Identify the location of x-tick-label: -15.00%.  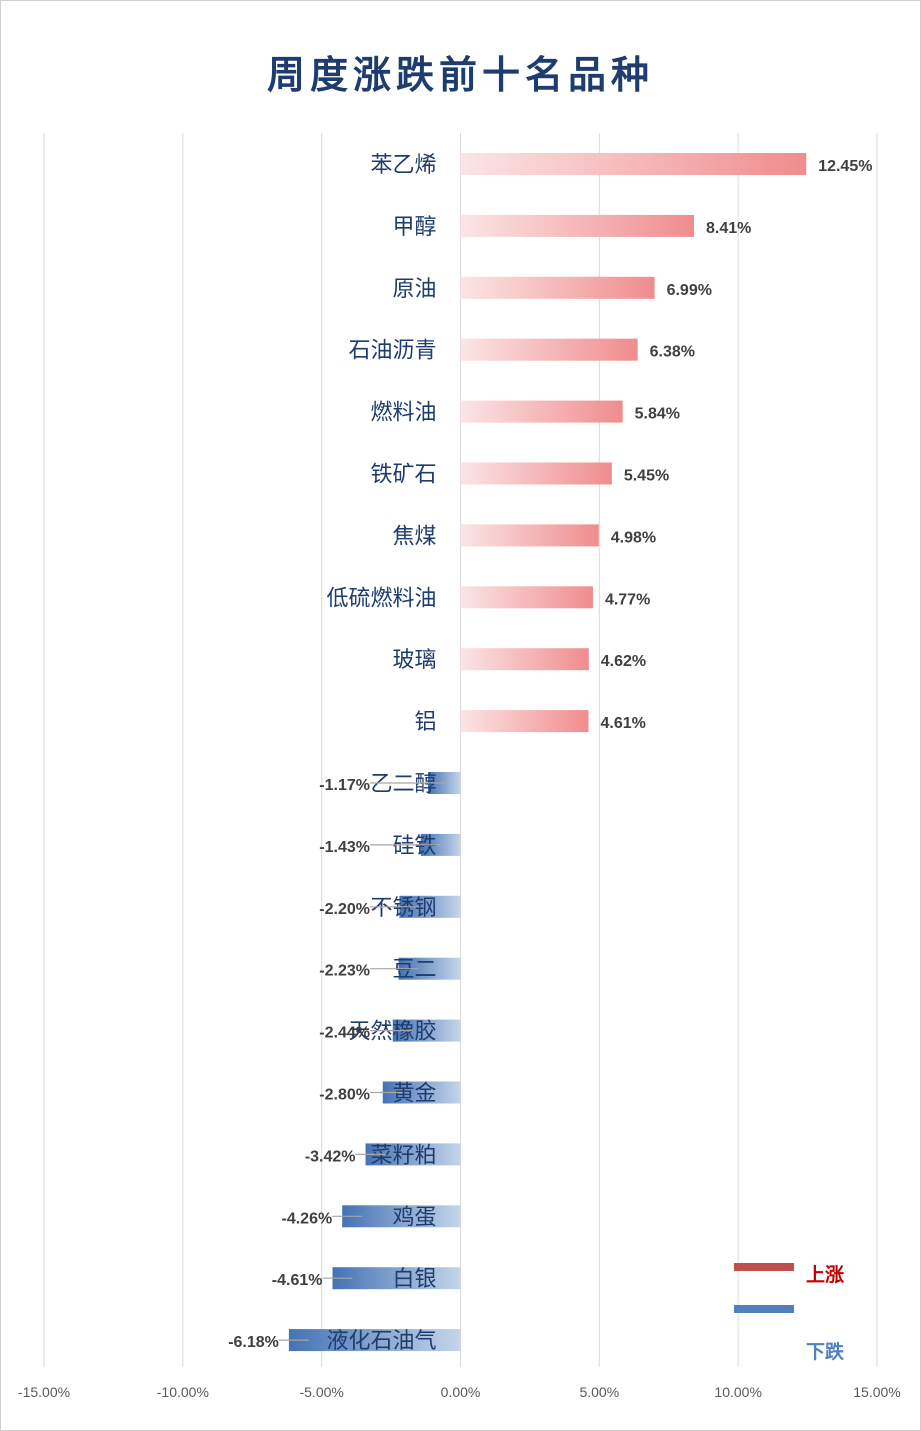
(44, 1392).